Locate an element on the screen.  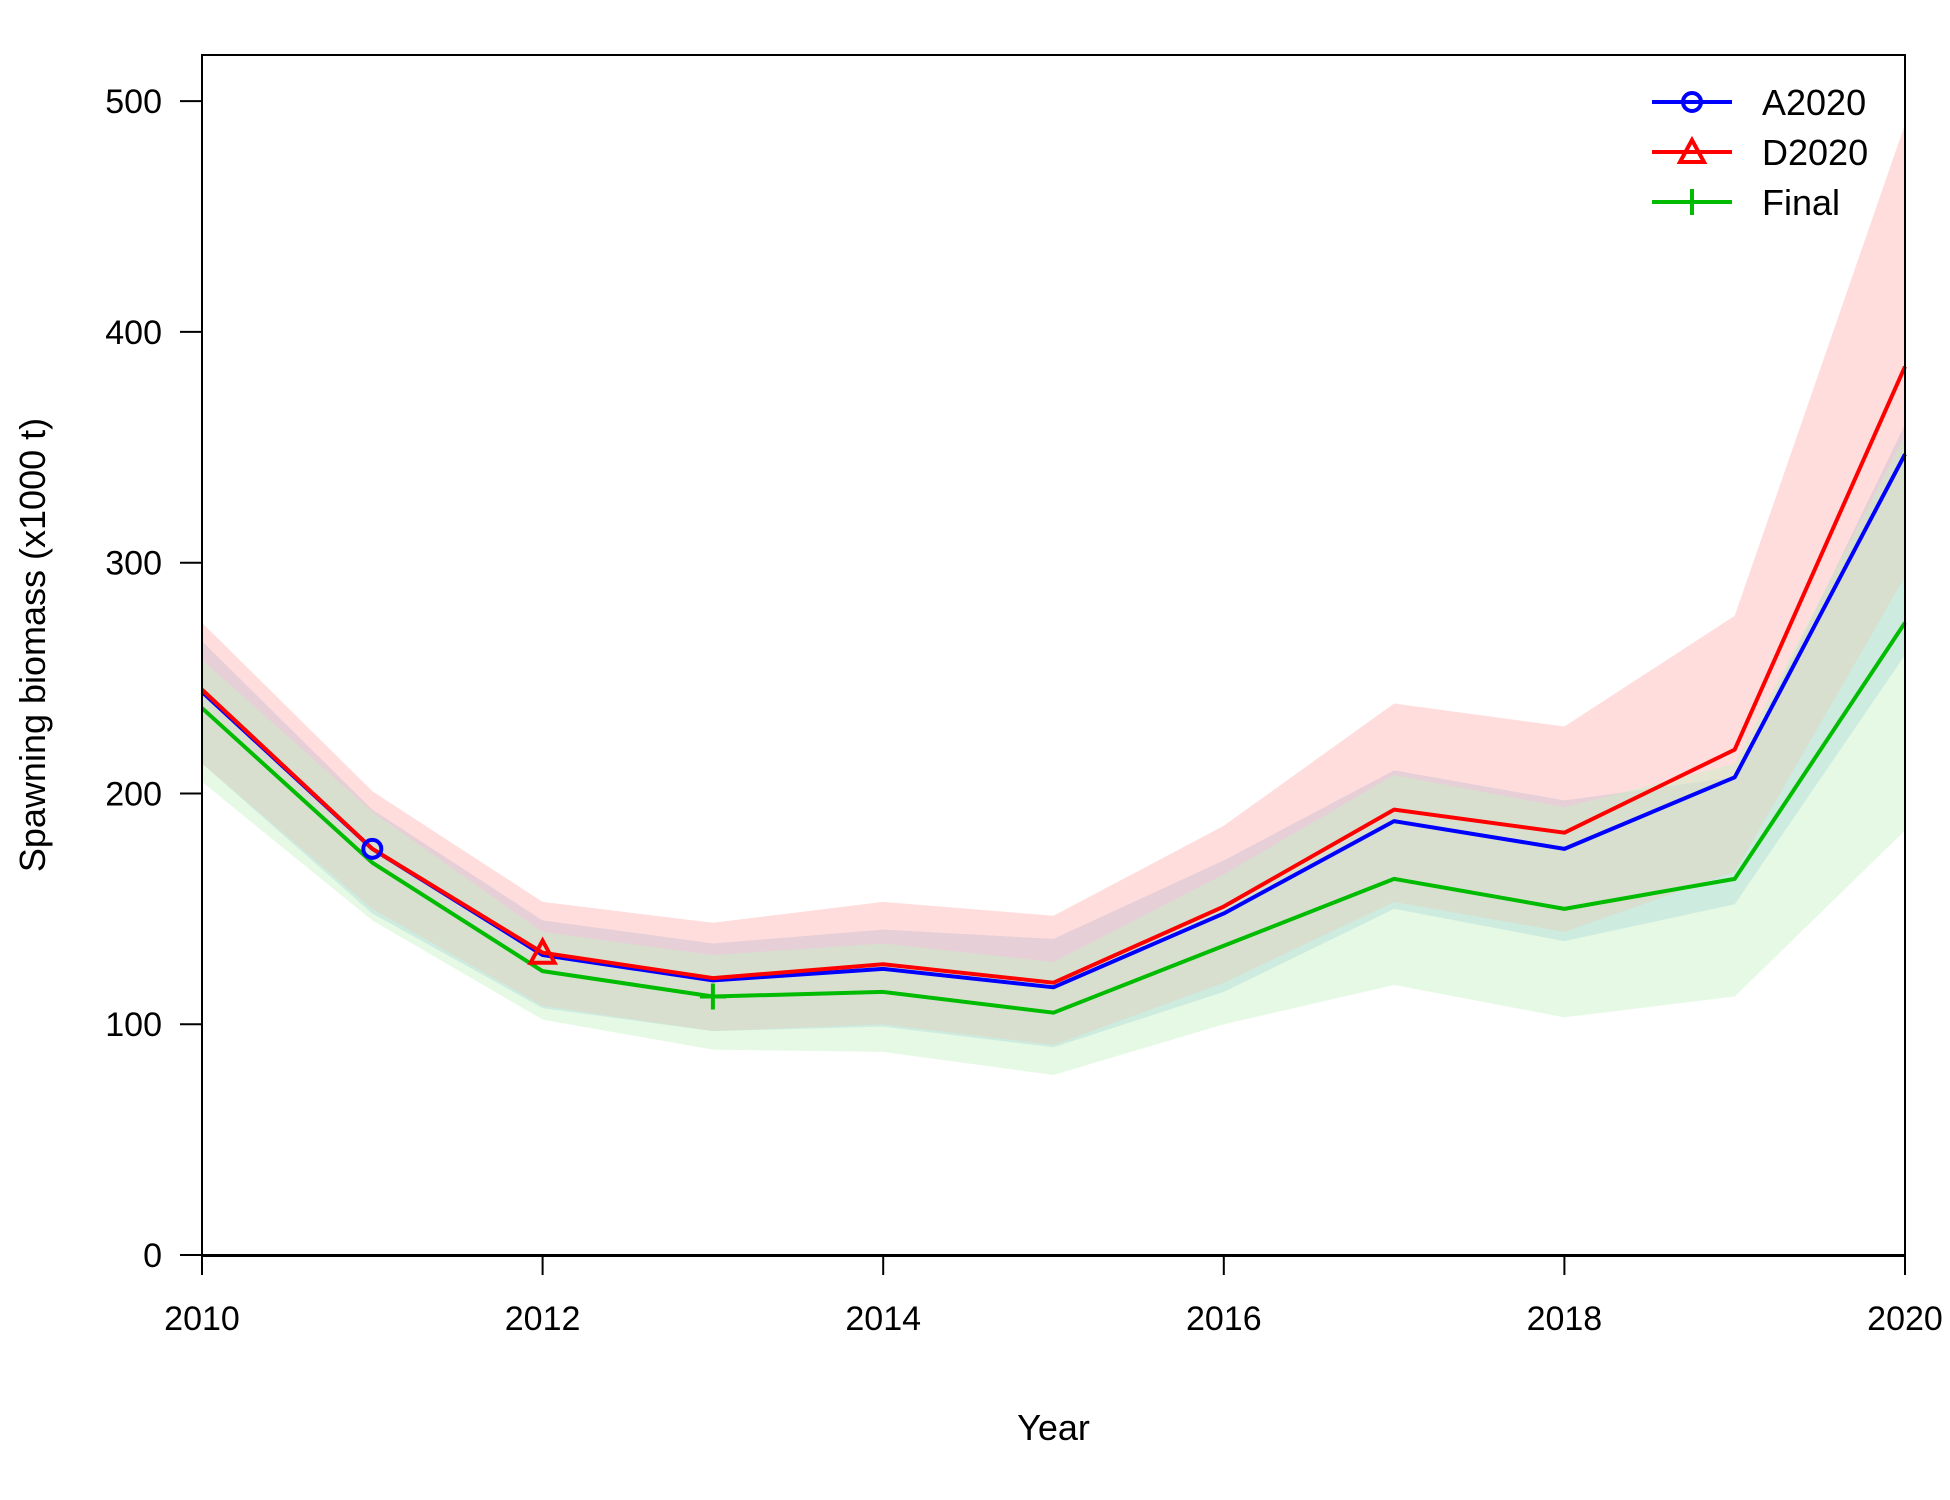
x-tick-label: 2010 is located at coordinates (202, 1319).